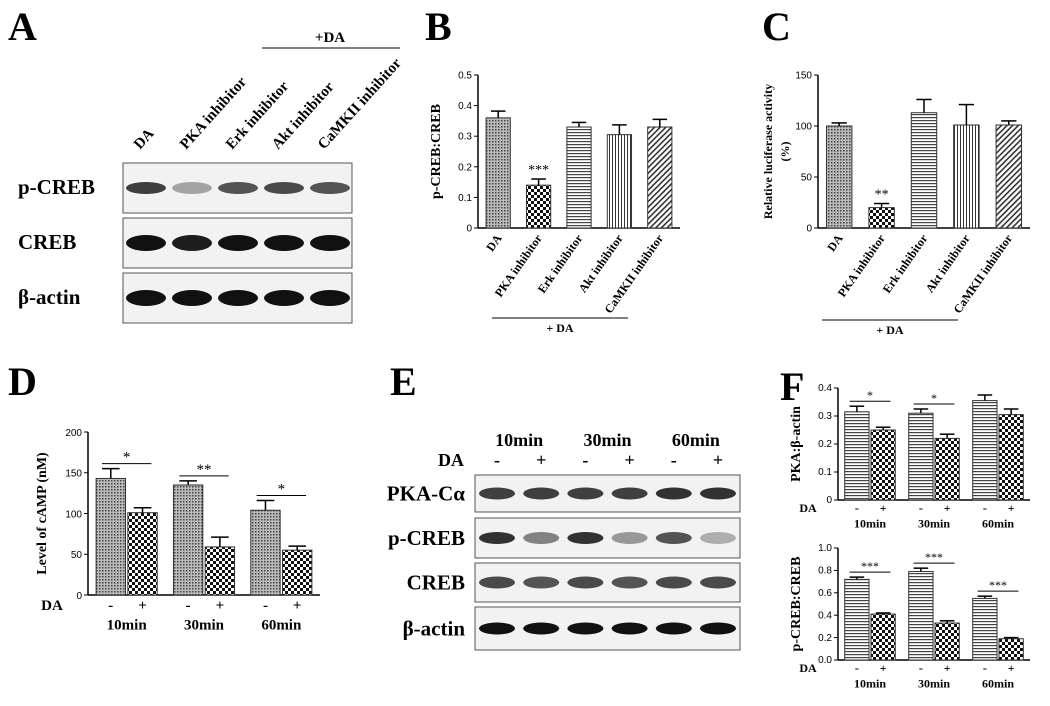  I want to click on y-tick-label: 0.5, so click(465, 76).